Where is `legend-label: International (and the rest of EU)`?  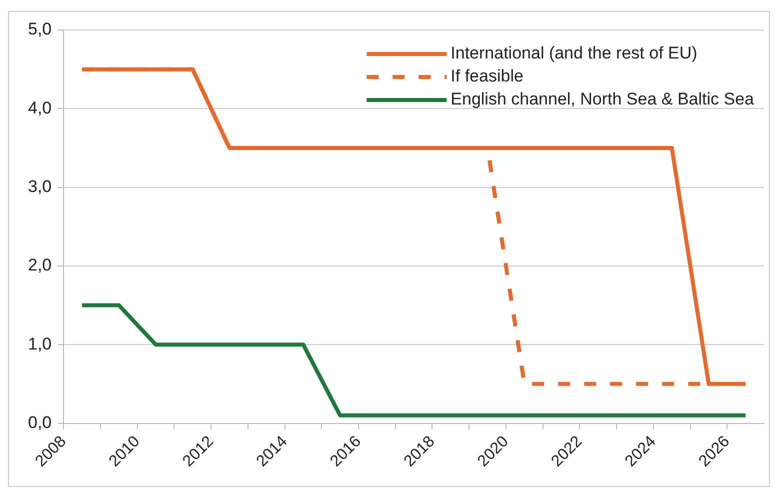
legend-label: International (and the rest of EU) is located at coordinates (574, 53).